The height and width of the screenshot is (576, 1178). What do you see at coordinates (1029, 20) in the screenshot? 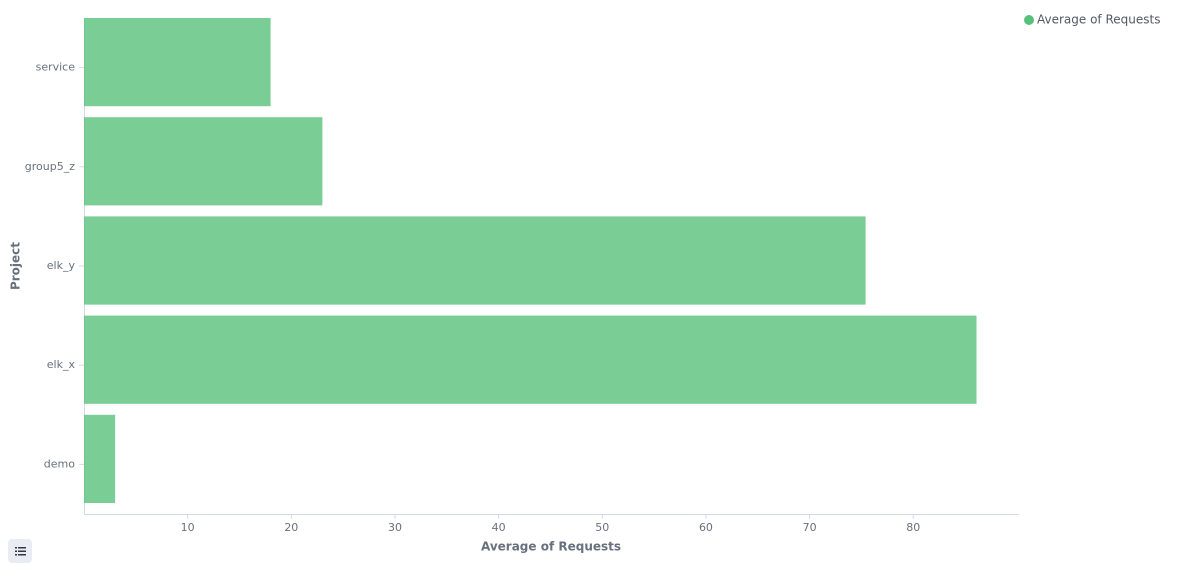
I see `legend-marker` at bounding box center [1029, 20].